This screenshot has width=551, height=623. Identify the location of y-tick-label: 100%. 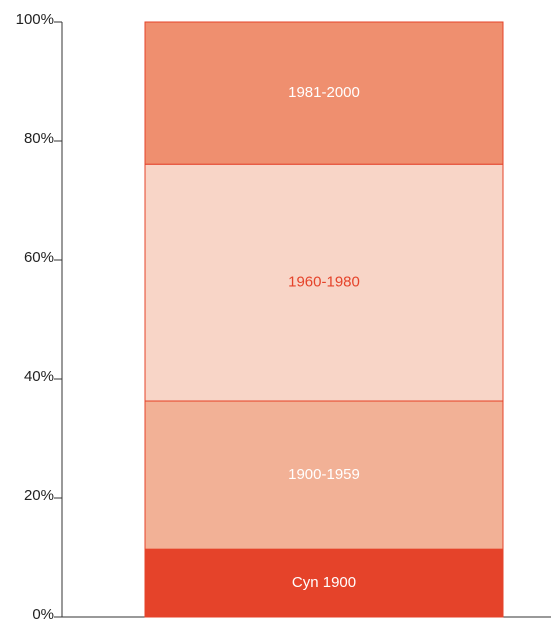
(35, 19).